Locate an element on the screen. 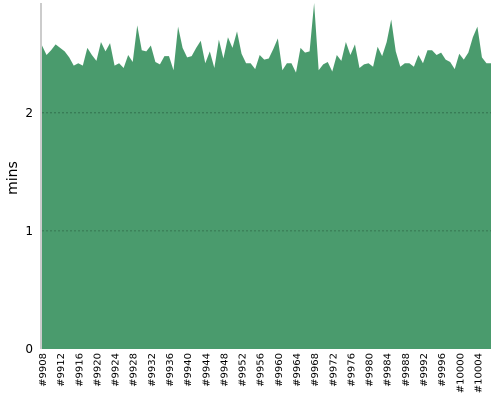 The image size is (500, 400). x-tick-label: #9932 is located at coordinates (152, 370).